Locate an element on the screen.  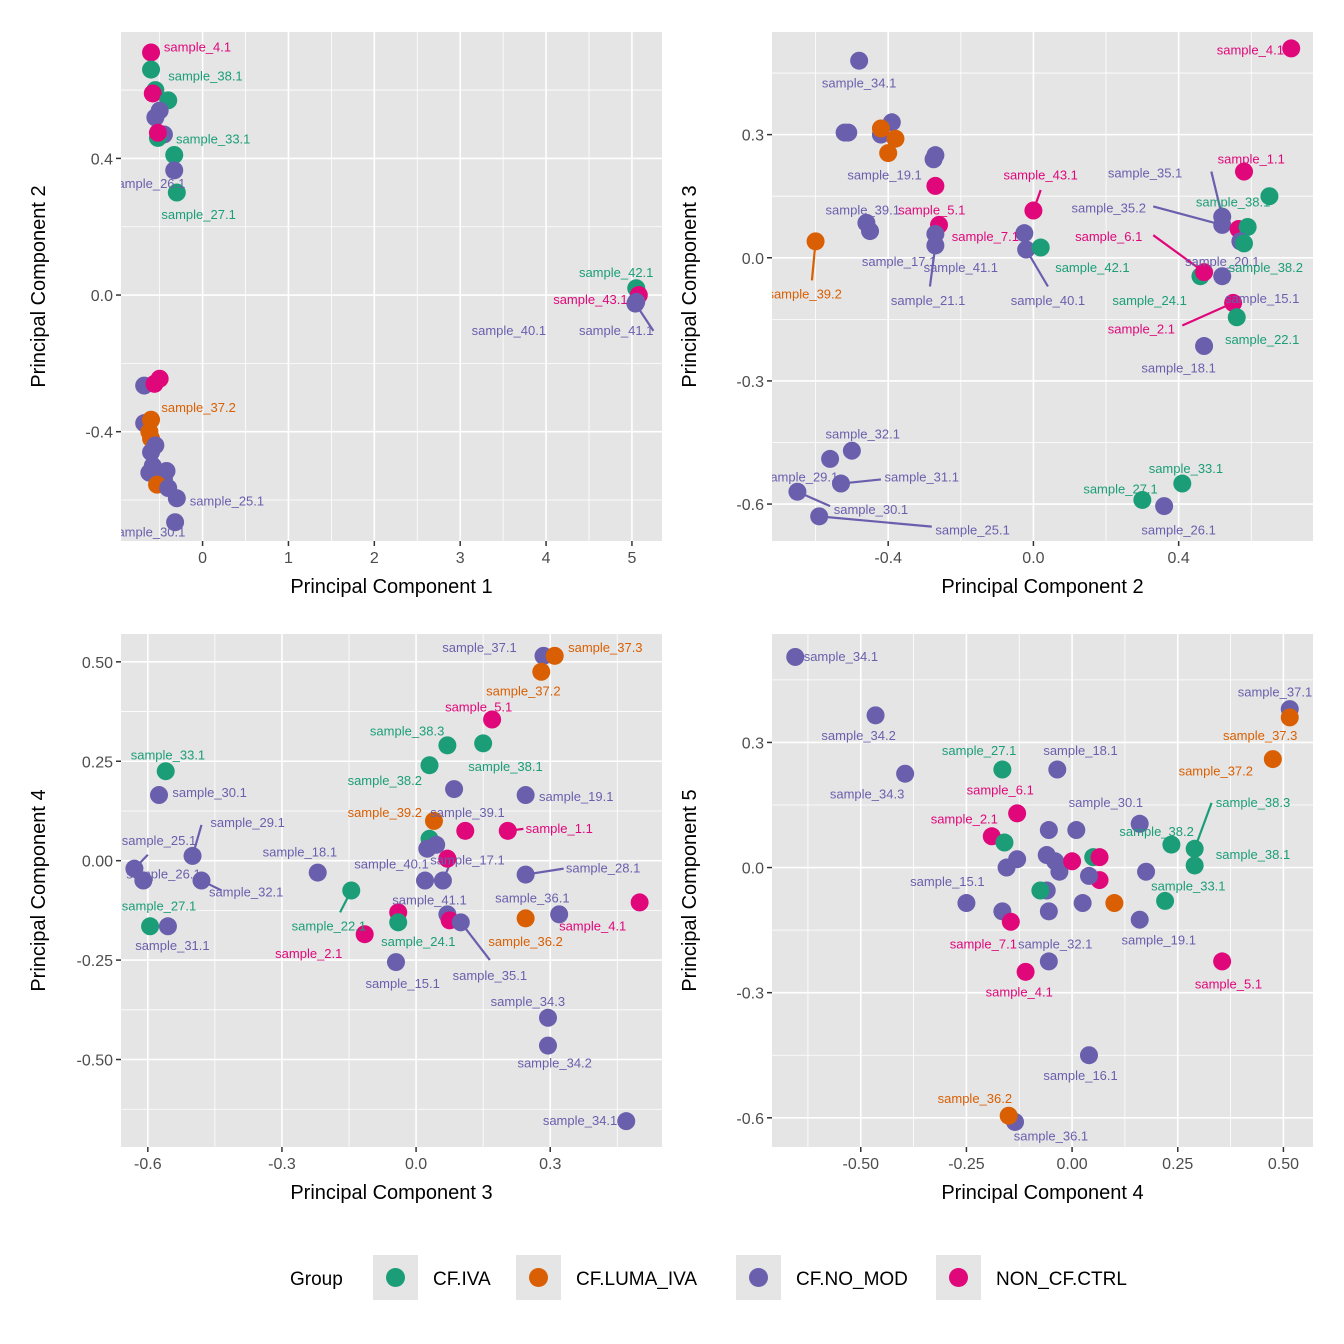
legend-entry-label: CF.NO_MOD is located at coordinates (852, 1279).